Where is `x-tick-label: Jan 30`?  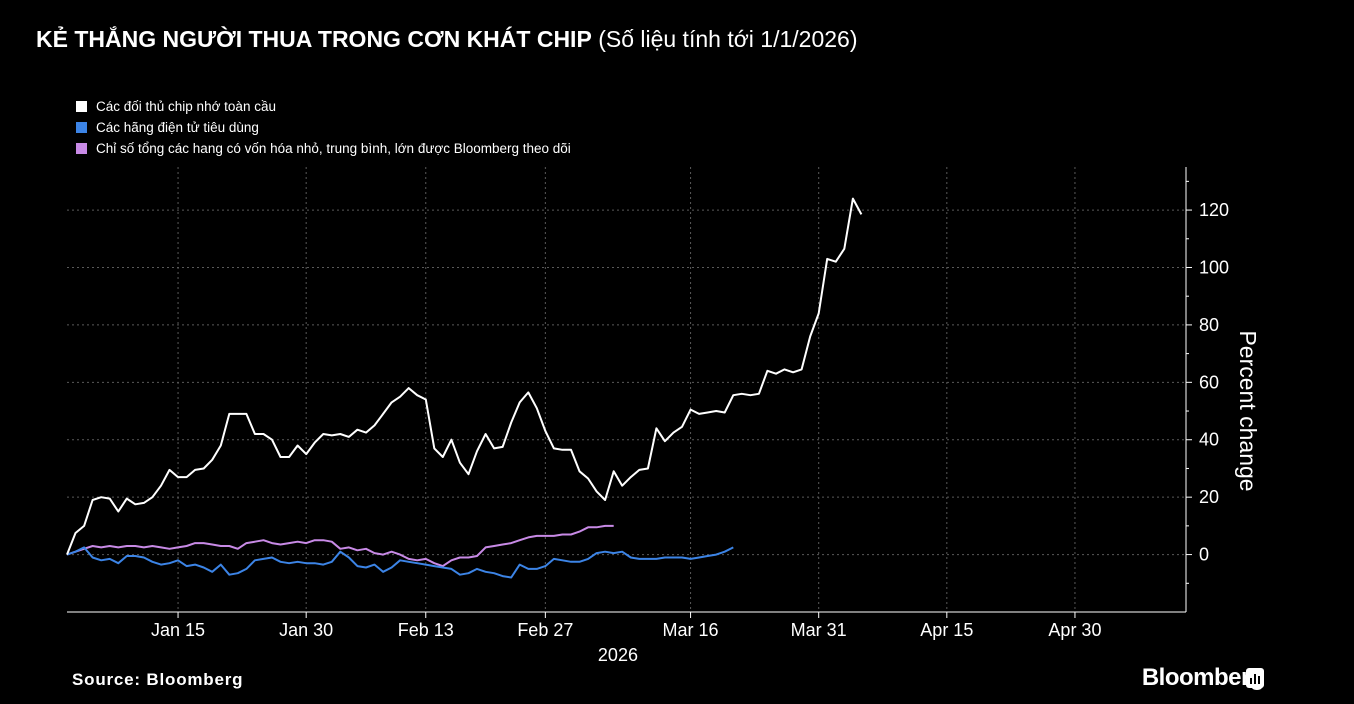
x-tick-label: Jan 30 is located at coordinates (306, 630).